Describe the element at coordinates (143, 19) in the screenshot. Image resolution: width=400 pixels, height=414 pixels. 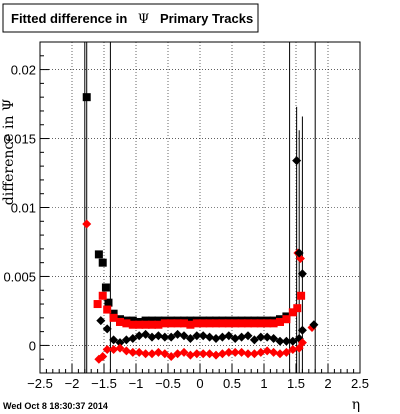
I see `title-symbol: Ψ` at that location.